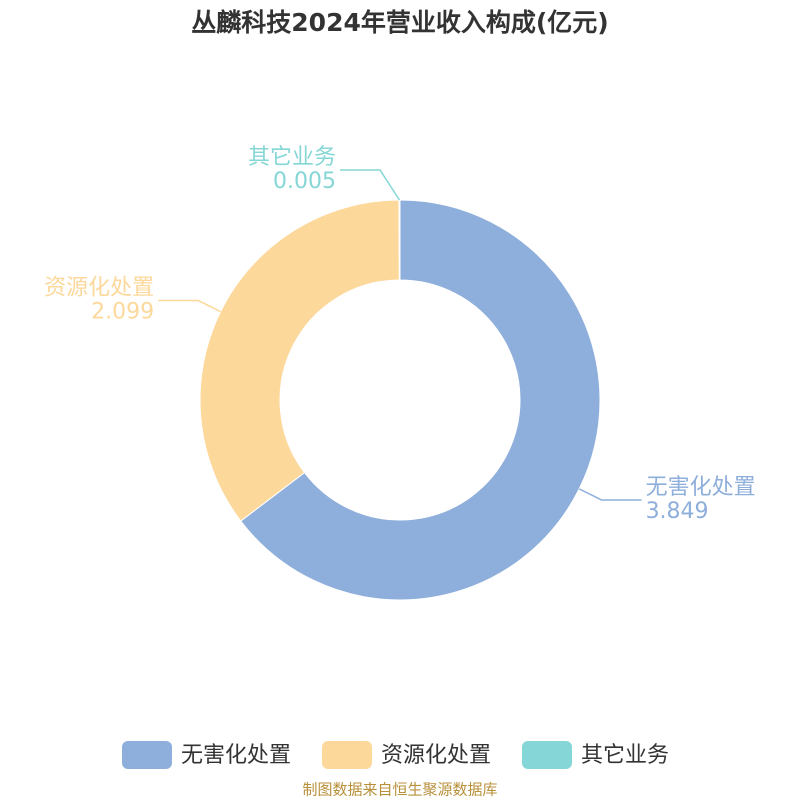  What do you see at coordinates (625, 755) in the screenshot?
I see `legend-label: 其它业务` at bounding box center [625, 755].